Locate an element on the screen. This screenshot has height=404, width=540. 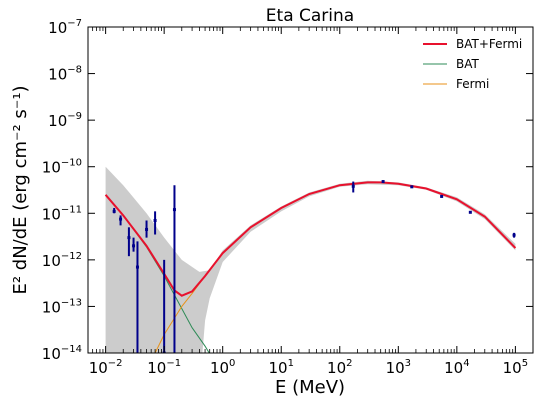
legend-label: BAT+Fermi is located at coordinates (489, 44).